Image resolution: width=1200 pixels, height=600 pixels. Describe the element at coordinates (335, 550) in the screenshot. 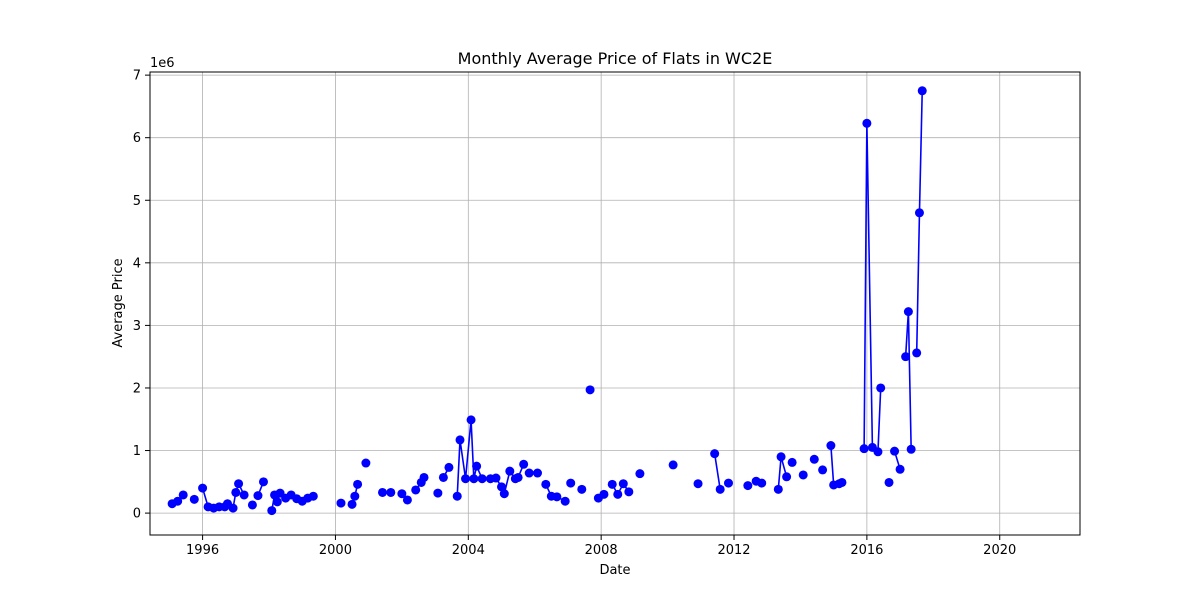

I see `x-tick-label: 2000` at that location.